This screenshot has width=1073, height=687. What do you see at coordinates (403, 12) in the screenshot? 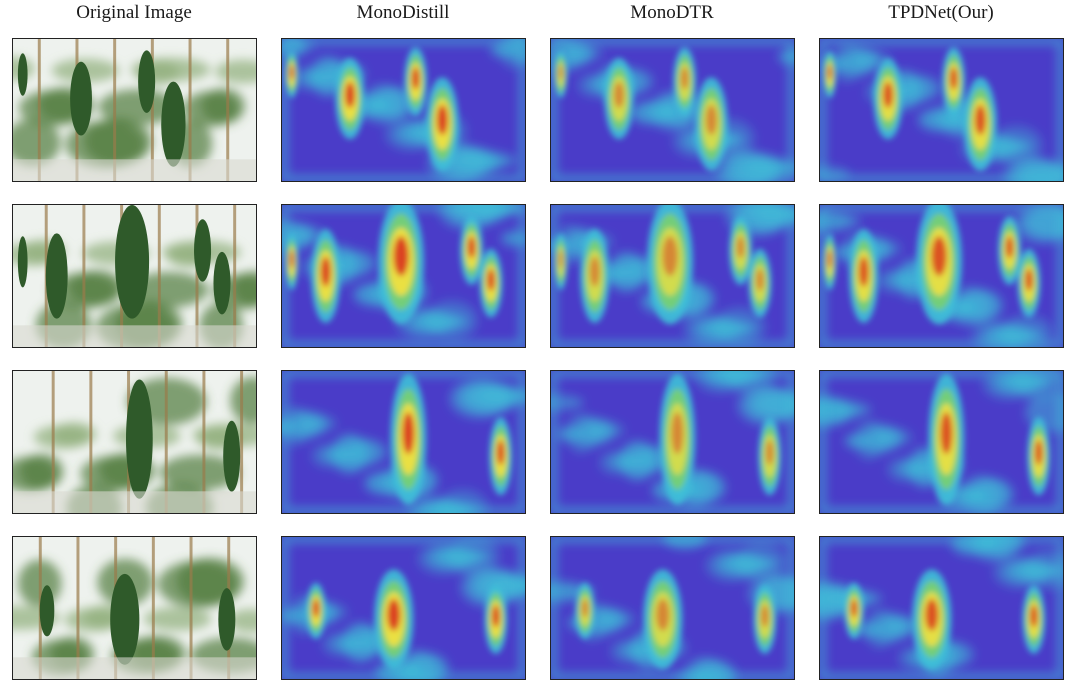
I see `column-header-monodistill: MonoDistill` at bounding box center [403, 12].